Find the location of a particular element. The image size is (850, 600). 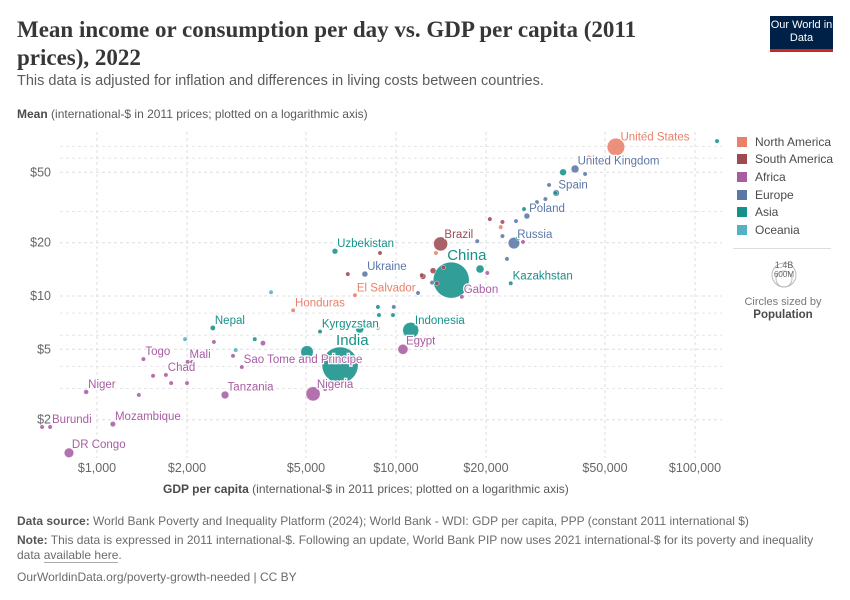

x-axis-title-bold: GDP per capita is located at coordinates (206, 489).